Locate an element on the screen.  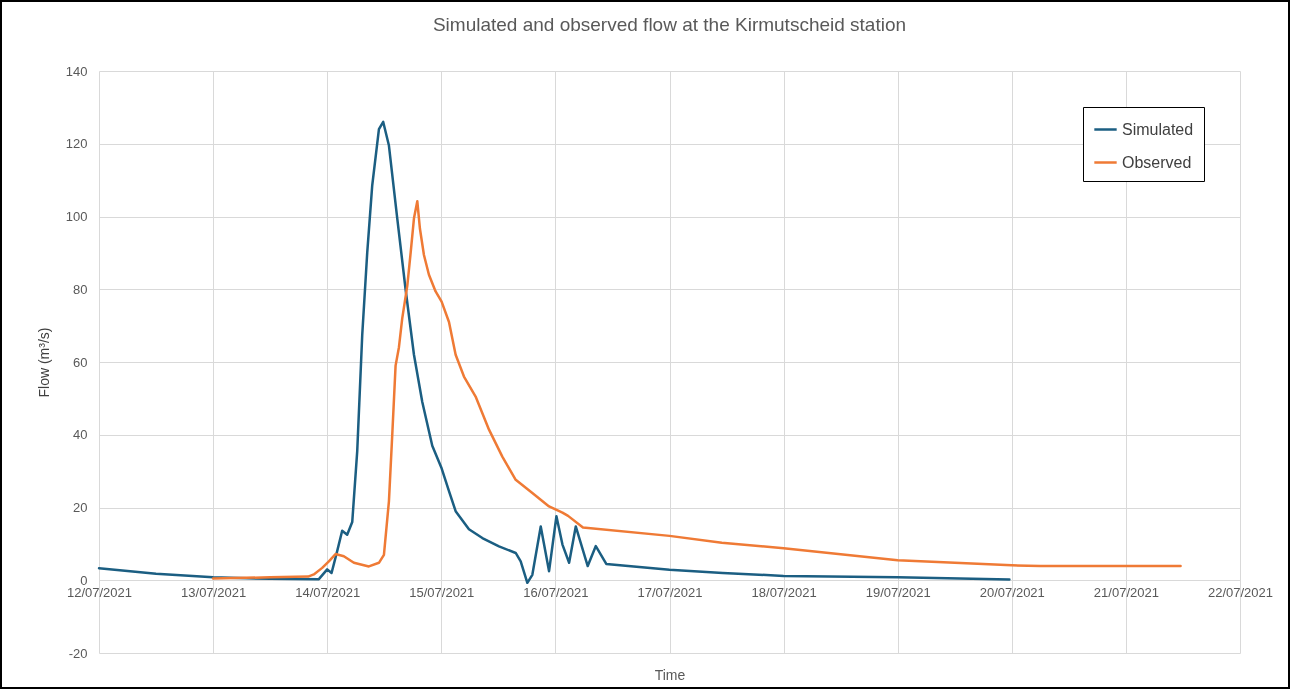
legend-label: Observed is located at coordinates (1157, 162).